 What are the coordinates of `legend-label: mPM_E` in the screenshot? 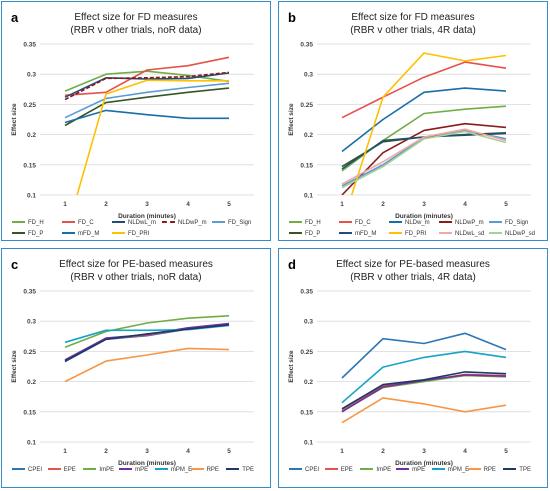 It's located at (181, 470).